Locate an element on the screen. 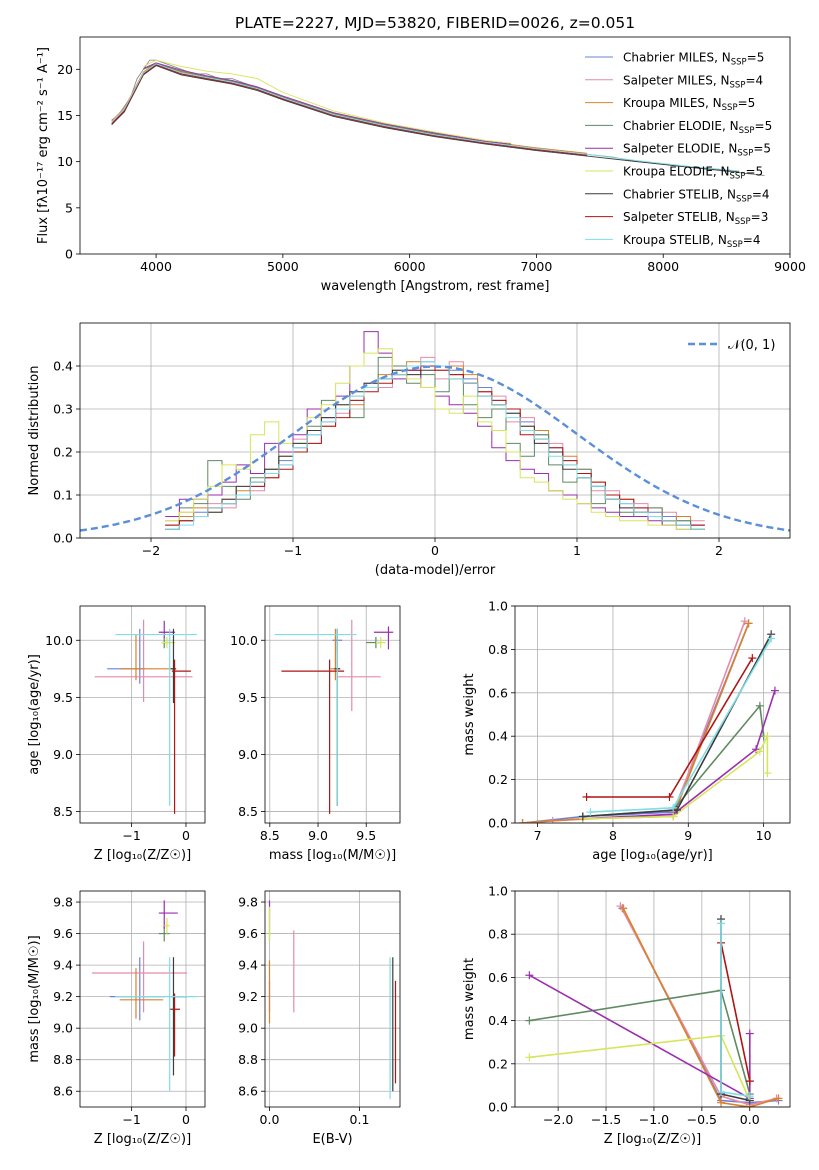 The height and width of the screenshot is (1170, 819). y-tick-label: 0.0 is located at coordinates (498, 823).